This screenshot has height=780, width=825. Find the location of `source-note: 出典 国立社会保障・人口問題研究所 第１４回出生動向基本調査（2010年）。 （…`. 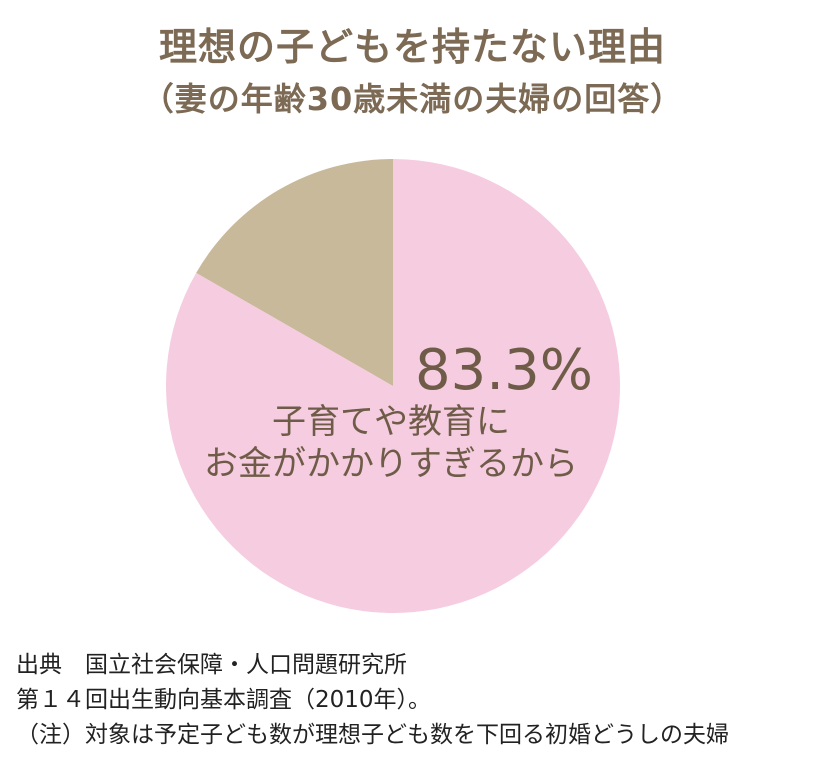

source-note: 出典 国立社会保障・人口問題研究所 第１４回出生動向基本調査（2010年）。 （… is located at coordinates (416, 700).